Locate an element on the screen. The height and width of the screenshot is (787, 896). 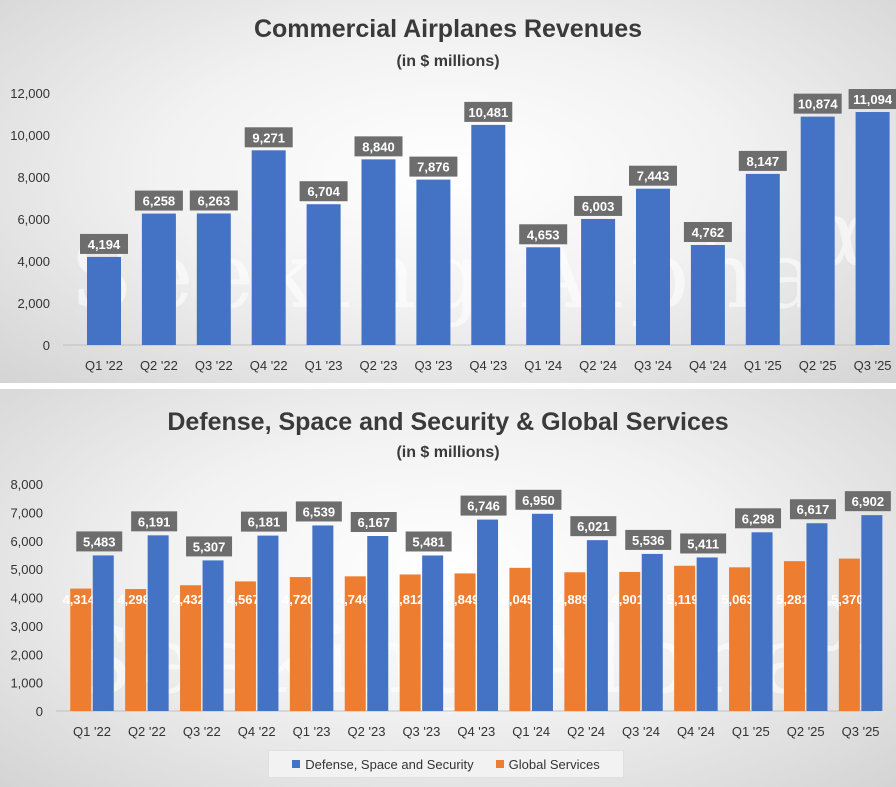
y-tick-label: 4,000 is located at coordinates (33, 261).